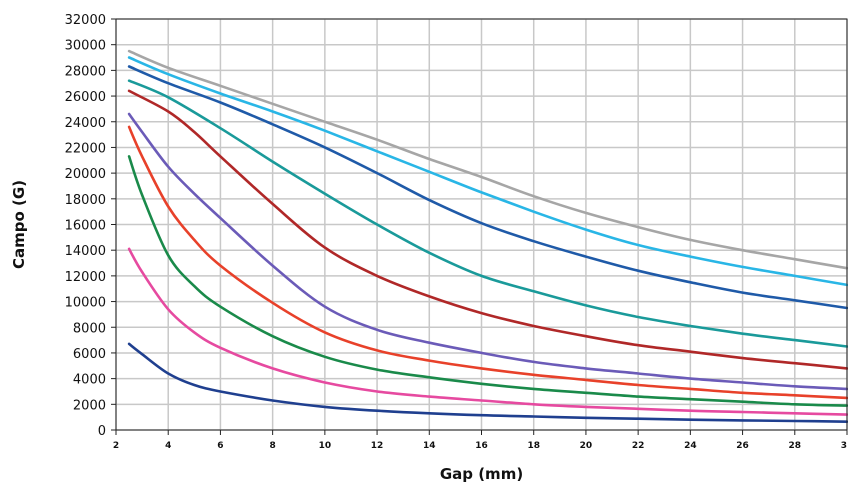 This screenshot has width=848, height=488. What do you see at coordinates (85, 71) in the screenshot?
I see `y-tick-label: 28000` at bounding box center [85, 71].